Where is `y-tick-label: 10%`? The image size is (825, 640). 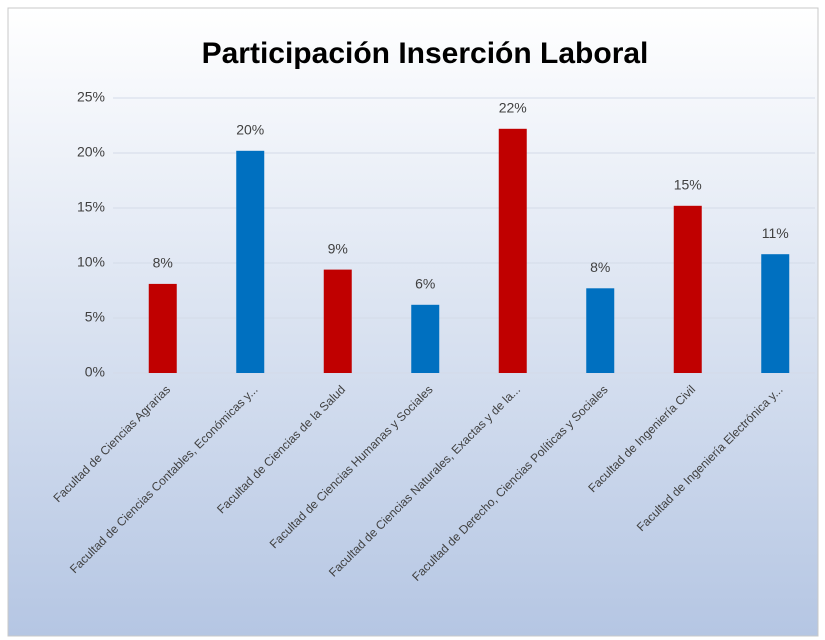 y-tick-label: 10% is located at coordinates (91, 262).